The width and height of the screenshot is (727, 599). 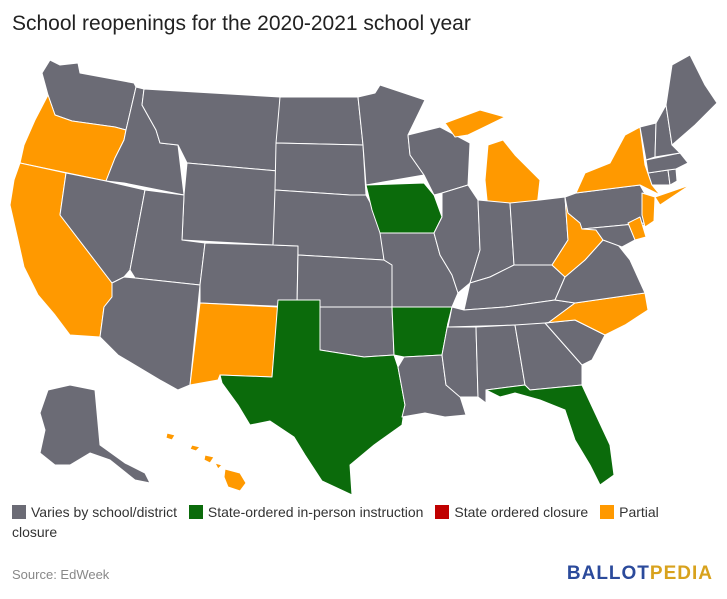 What do you see at coordinates (404, 208) in the screenshot?
I see `state-IA` at bounding box center [404, 208].